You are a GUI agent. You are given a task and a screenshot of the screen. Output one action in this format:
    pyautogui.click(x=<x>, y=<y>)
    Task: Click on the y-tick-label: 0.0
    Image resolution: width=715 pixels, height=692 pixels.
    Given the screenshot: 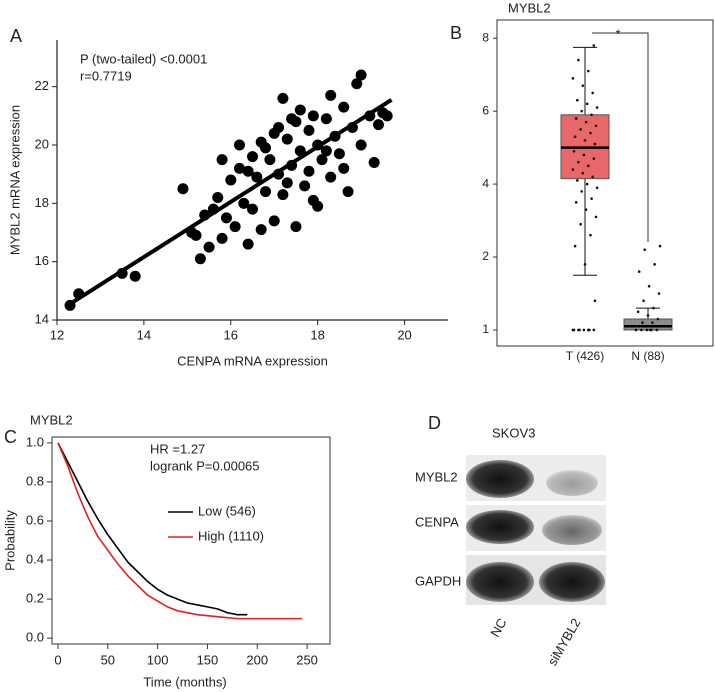 What is the action you would take?
    pyautogui.click(x=35, y=637)
    